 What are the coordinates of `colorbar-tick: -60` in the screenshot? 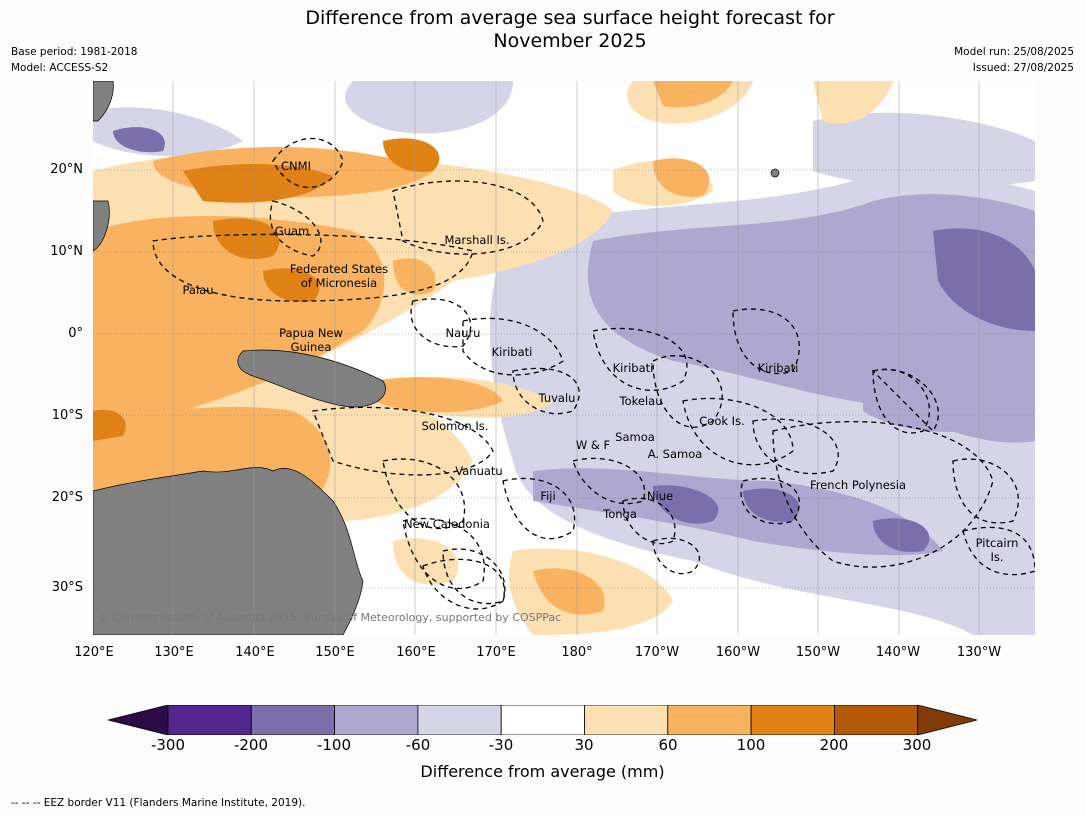 It's located at (418, 745).